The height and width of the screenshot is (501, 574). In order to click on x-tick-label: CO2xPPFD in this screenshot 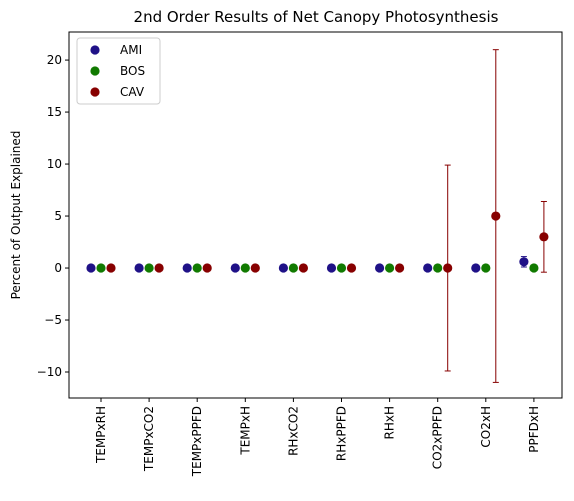, I will do `click(438, 437)`.